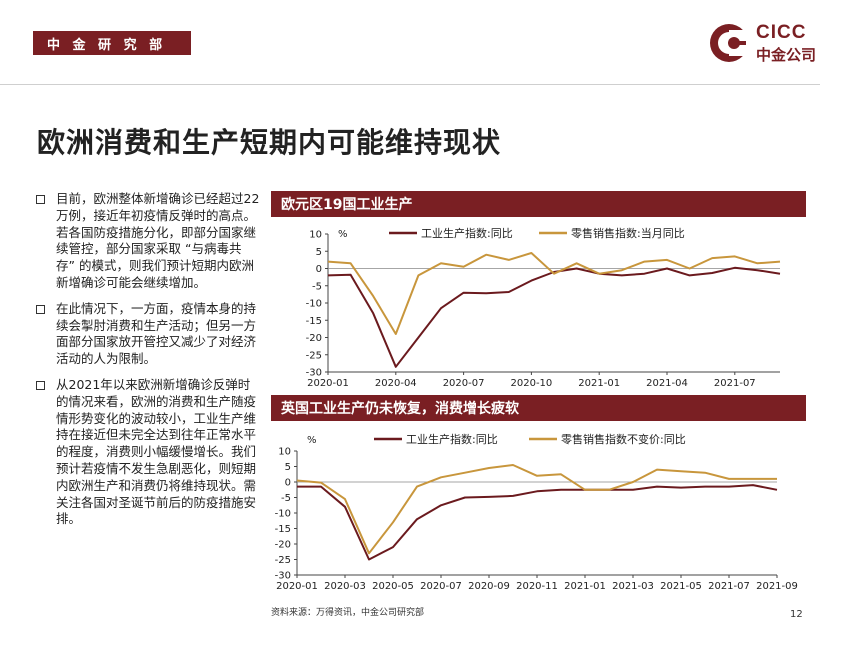 This screenshot has width=850, height=656. I want to click on logo-text-cn: 中金公司, so click(786, 55).